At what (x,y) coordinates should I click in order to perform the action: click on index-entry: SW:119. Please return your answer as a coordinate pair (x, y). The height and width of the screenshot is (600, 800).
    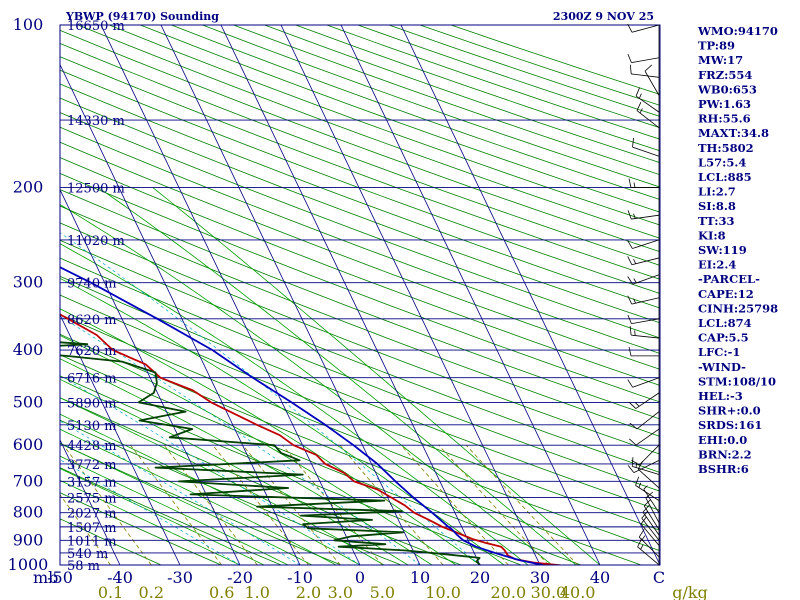
    Looking at the image, I should click on (722, 250).